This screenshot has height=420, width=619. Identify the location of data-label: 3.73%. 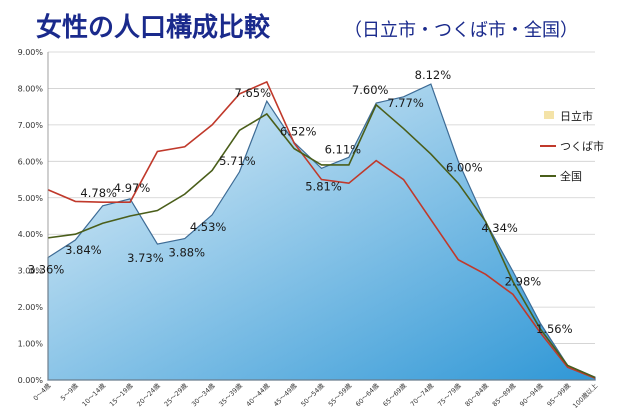
(145, 258).